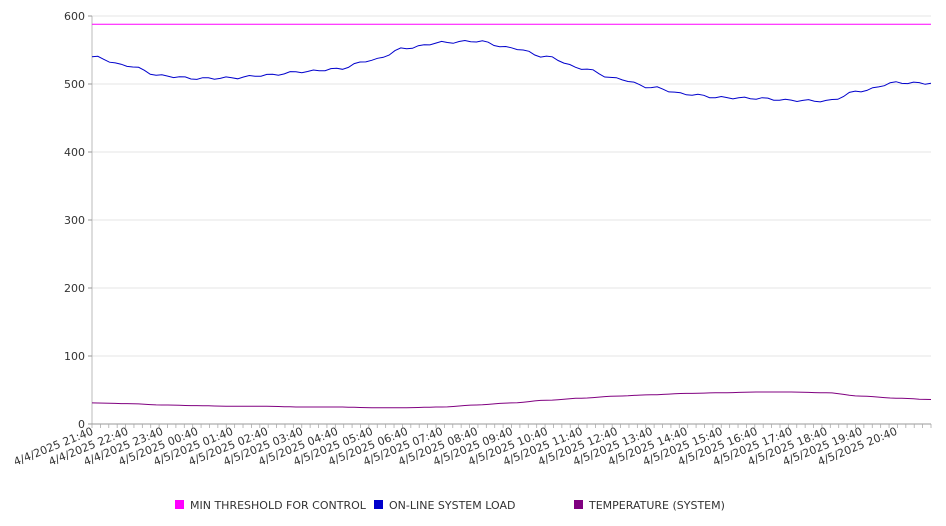 The width and height of the screenshot is (946, 526). I want to click on y-tick-label: 600, so click(74, 16).